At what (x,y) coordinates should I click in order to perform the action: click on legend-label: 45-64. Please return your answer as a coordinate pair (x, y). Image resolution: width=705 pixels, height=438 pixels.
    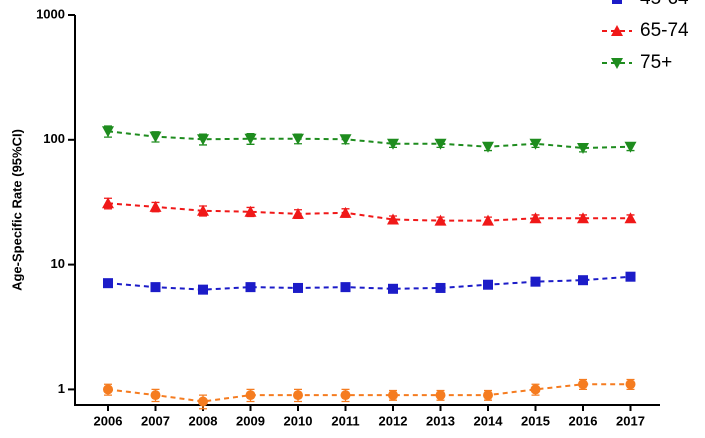
    Looking at the image, I should click on (664, 4).